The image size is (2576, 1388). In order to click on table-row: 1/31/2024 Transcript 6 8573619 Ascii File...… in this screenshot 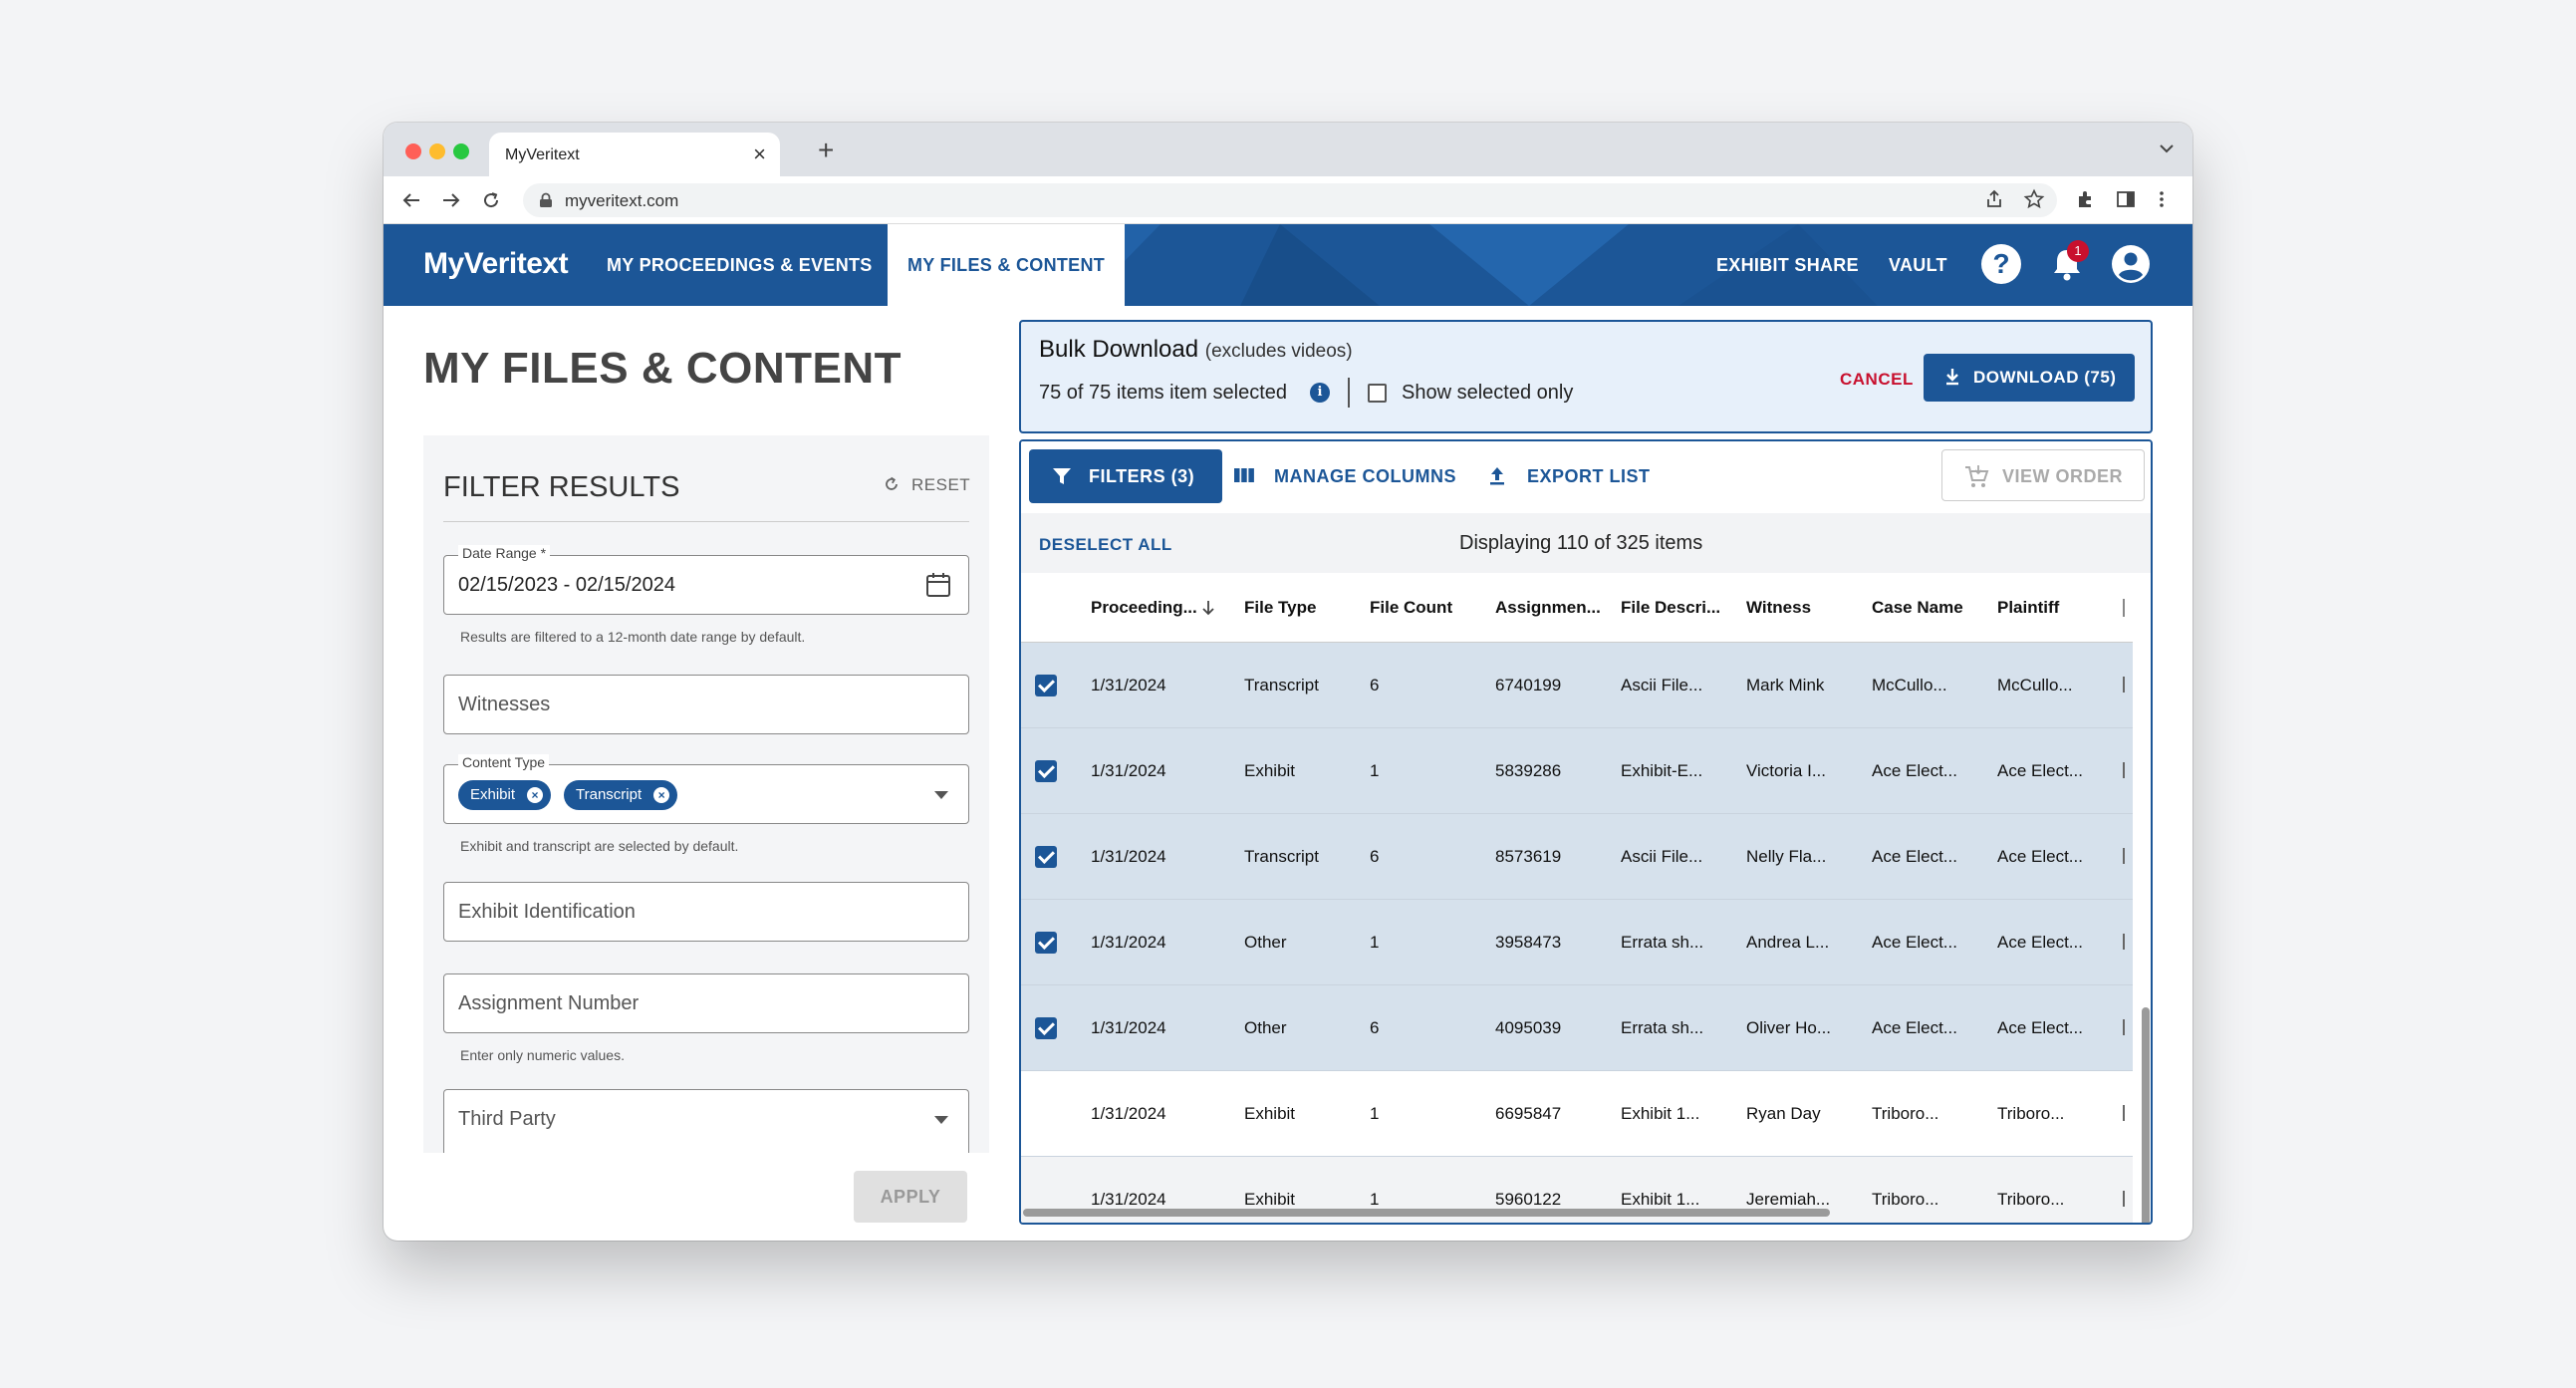, I will do `click(1577, 857)`.